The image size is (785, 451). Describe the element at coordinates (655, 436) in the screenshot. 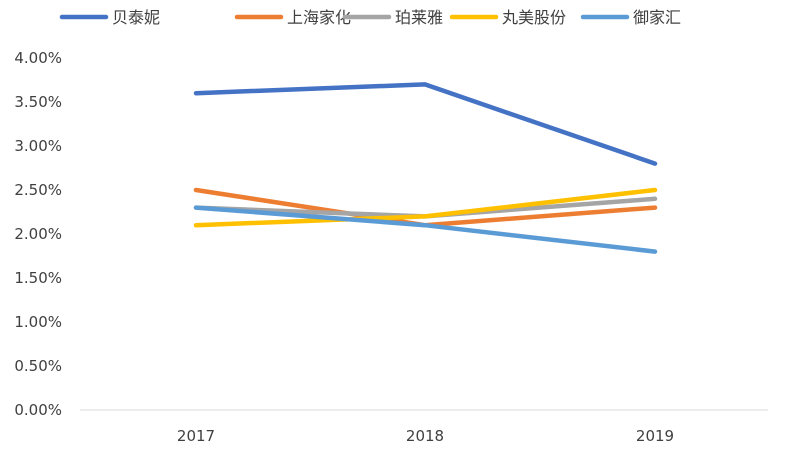

I see `x-tick-label: 2019` at that location.